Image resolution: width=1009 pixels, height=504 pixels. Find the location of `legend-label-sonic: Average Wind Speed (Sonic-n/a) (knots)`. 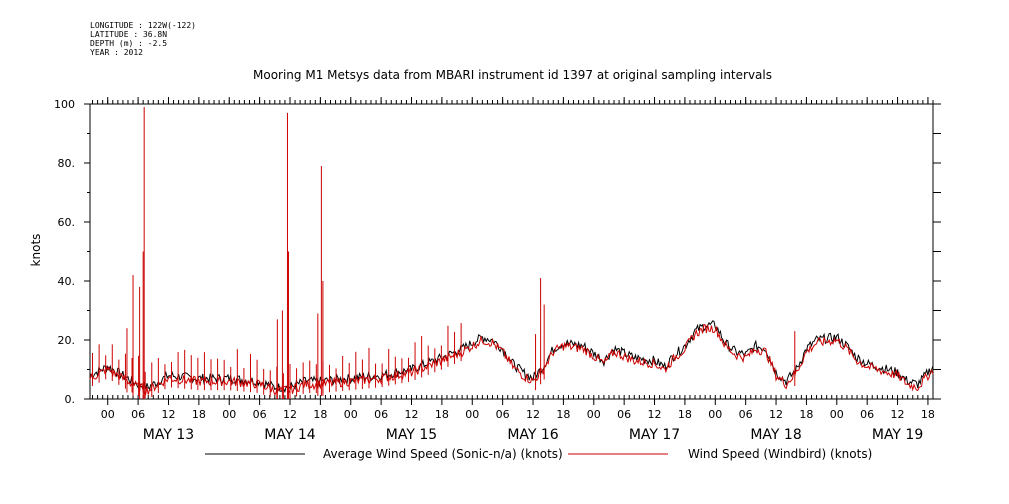

legend-label-sonic: Average Wind Speed (Sonic-n/a) (knots) is located at coordinates (443, 454).